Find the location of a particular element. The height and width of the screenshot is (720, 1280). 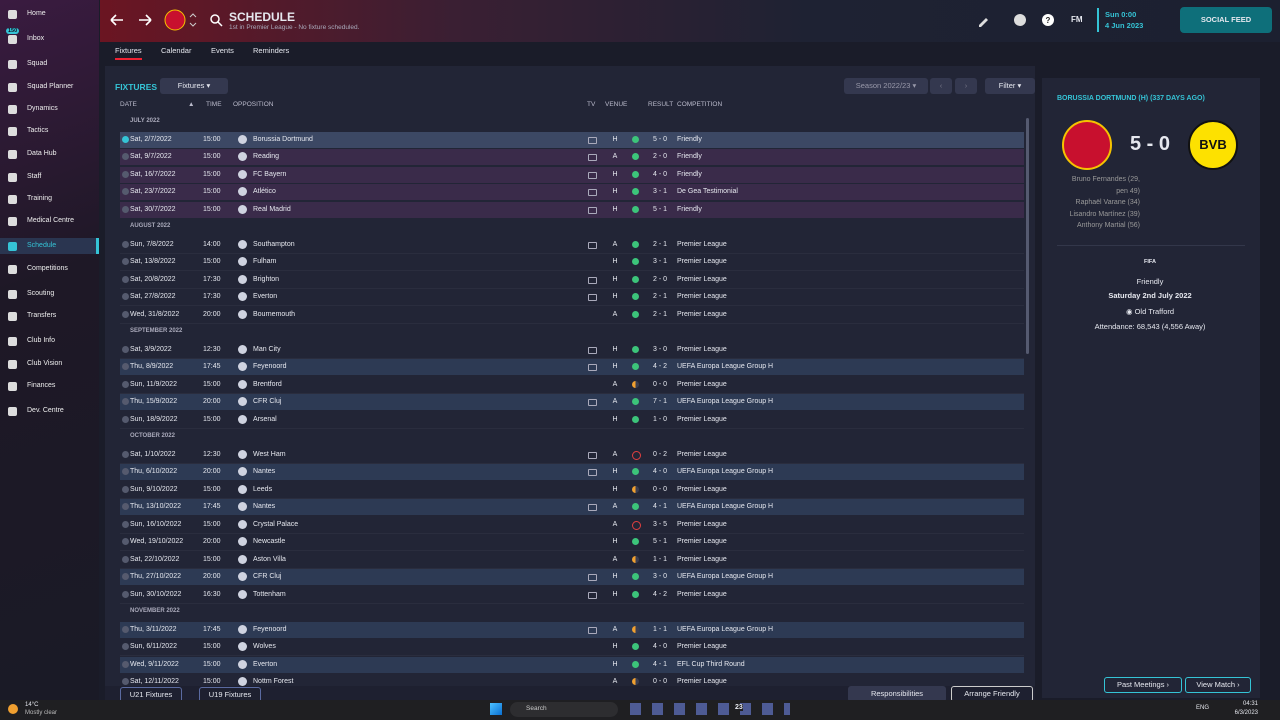

column-header: TV is located at coordinates (591, 104).